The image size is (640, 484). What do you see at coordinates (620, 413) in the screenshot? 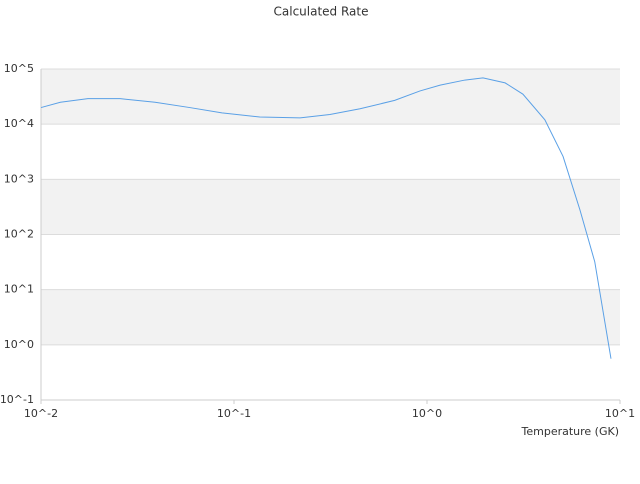
I see `x-tick-label: 10^1` at bounding box center [620, 413].